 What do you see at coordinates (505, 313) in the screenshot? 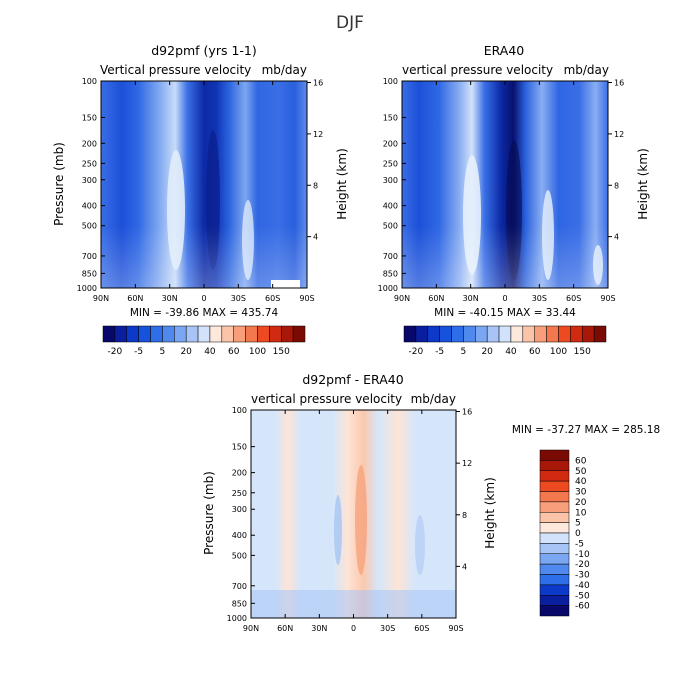
I see `stats-text: MIN = -40.15 MAX = 33.44` at bounding box center [505, 313].